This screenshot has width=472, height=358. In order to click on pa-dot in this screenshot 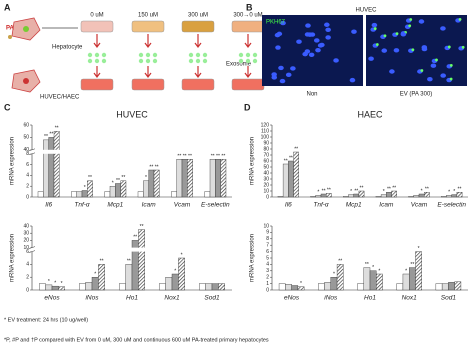, I will do `click(10, 37)`.